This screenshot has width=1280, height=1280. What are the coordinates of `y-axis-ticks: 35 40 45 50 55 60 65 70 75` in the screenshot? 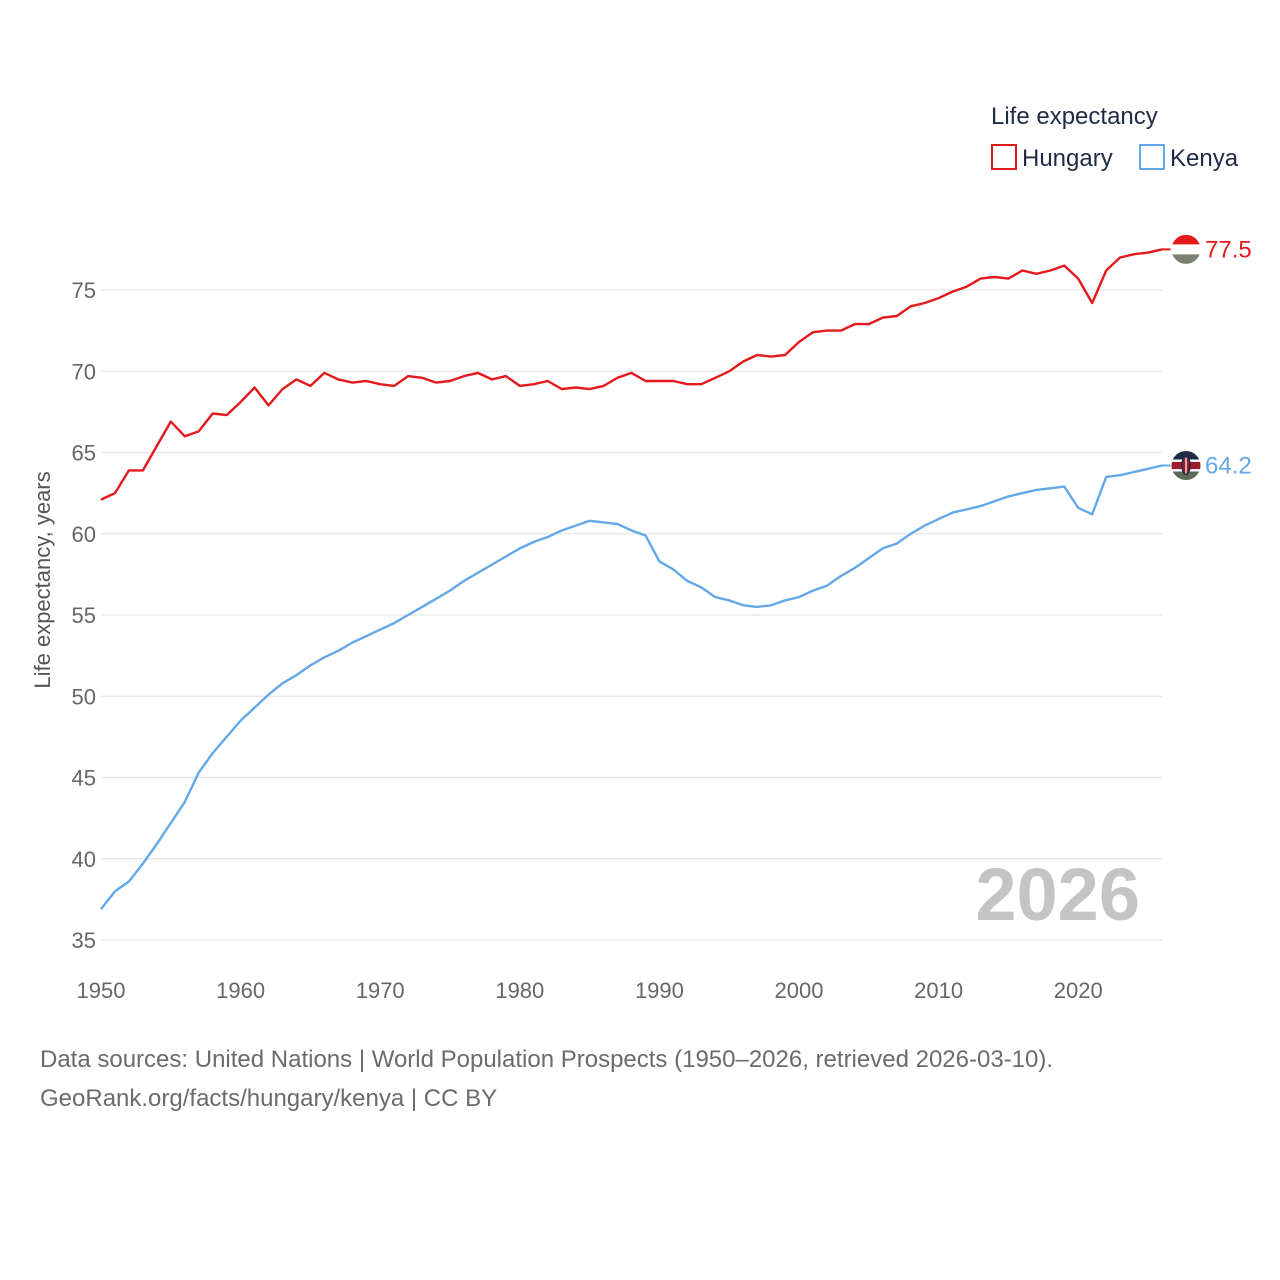 It's located at (84, 615).